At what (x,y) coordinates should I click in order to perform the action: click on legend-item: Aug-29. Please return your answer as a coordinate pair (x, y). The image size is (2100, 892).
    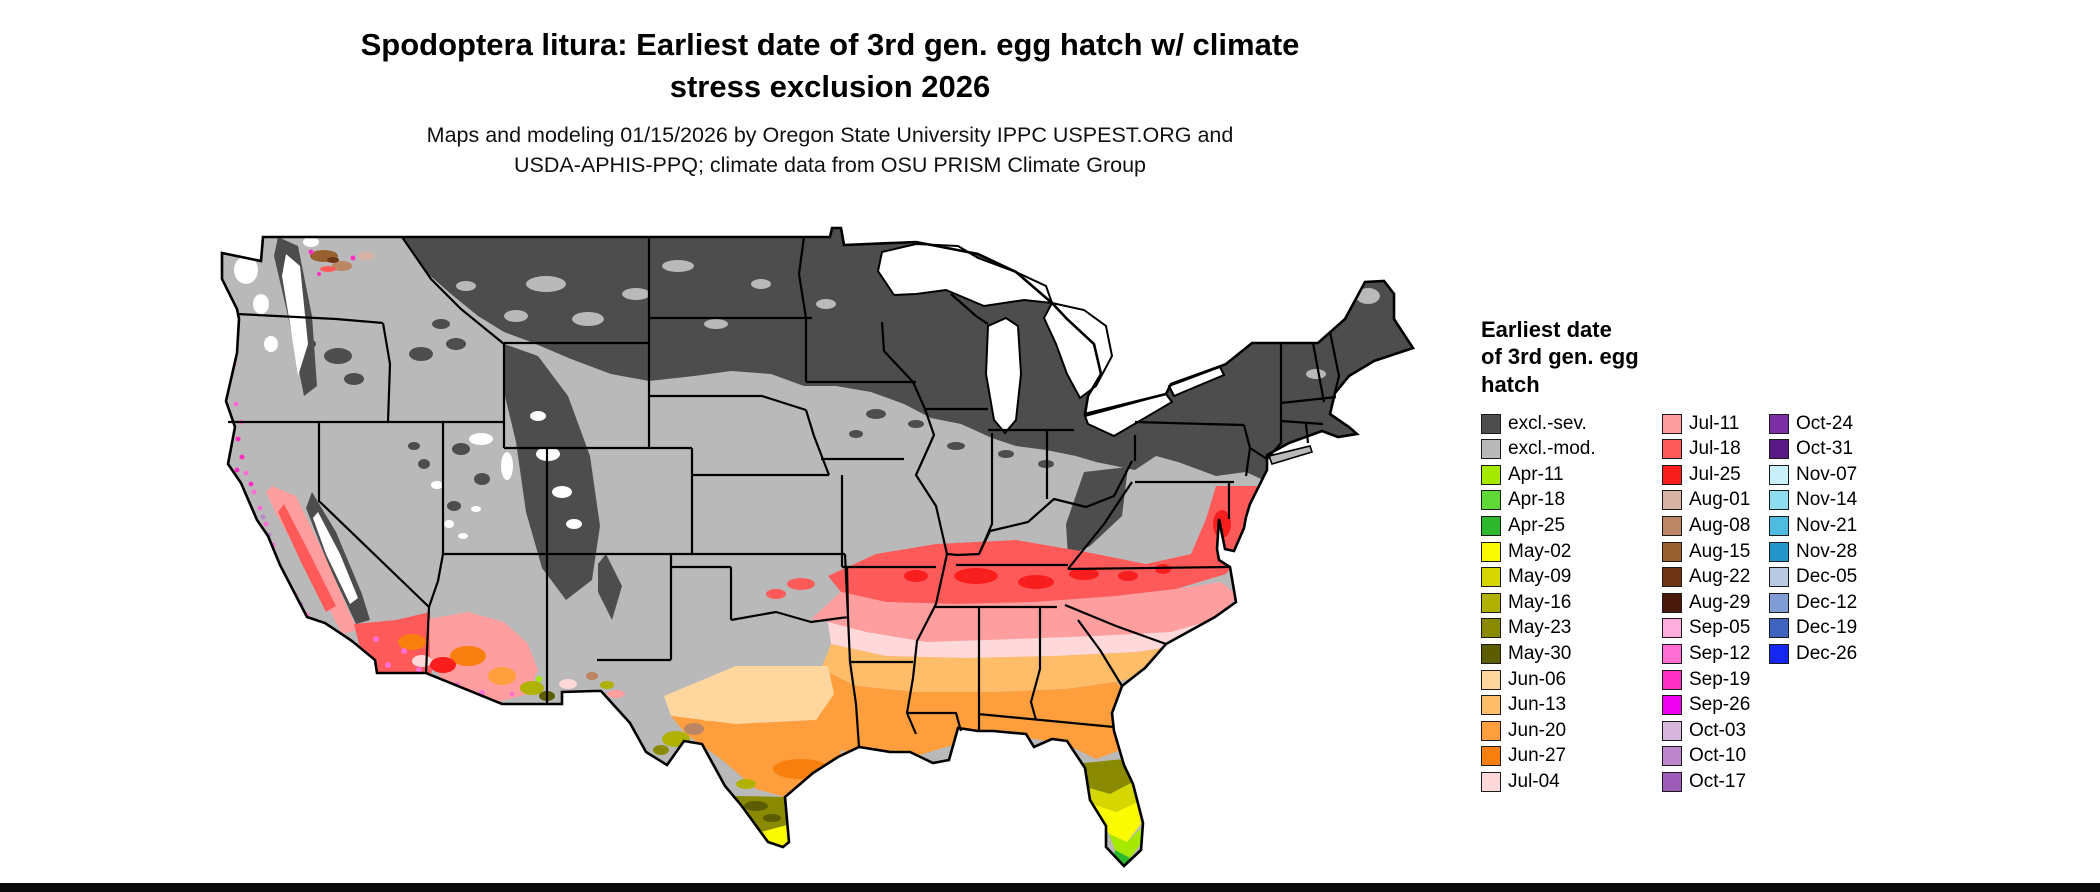
    Looking at the image, I should click on (1707, 603).